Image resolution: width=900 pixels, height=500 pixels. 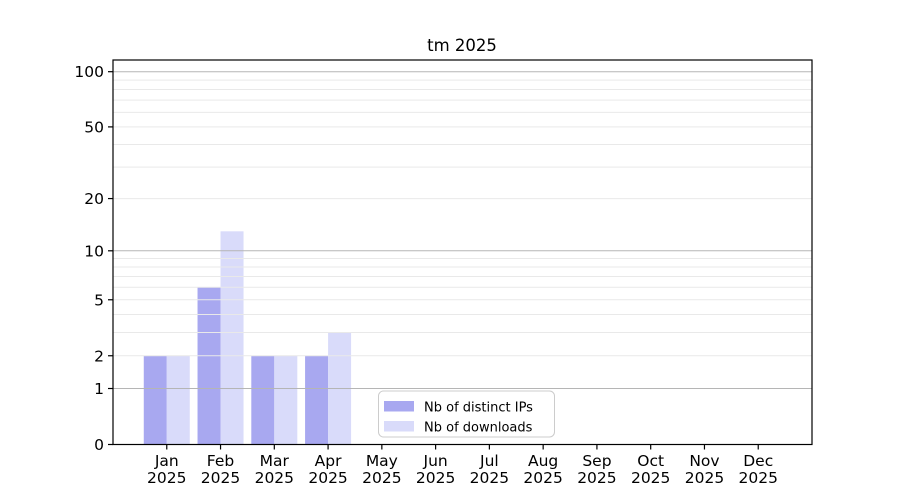 What do you see at coordinates (542, 478) in the screenshot?
I see `x-tick-label-year-aug: 2025` at bounding box center [542, 478].